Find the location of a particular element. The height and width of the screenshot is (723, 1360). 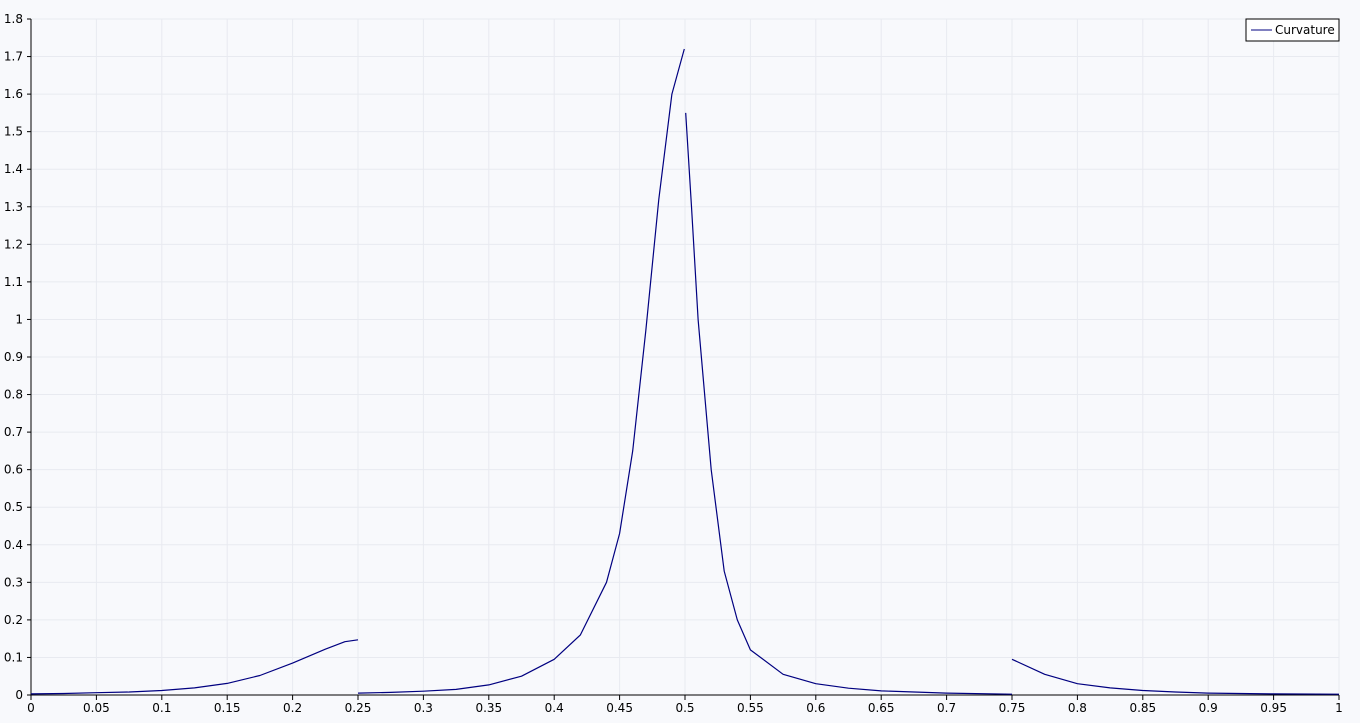

y-tick-label: 1.1 is located at coordinates (13, 282).